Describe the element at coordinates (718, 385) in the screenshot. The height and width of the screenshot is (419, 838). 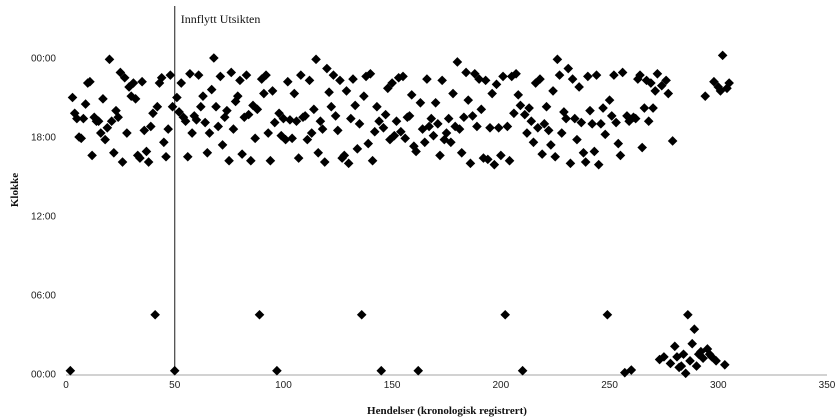
I see `x-tick-label: 300` at that location.